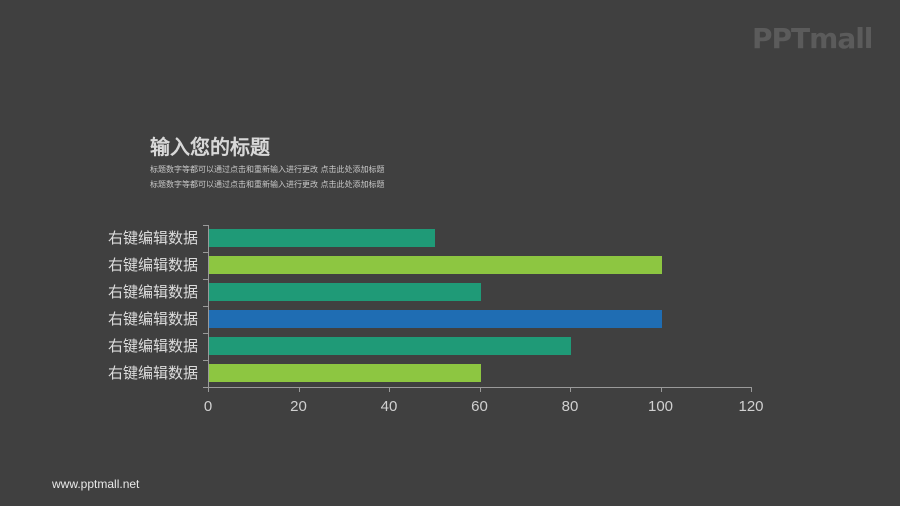 The height and width of the screenshot is (506, 900). I want to click on x-tick-label: 100, so click(660, 406).